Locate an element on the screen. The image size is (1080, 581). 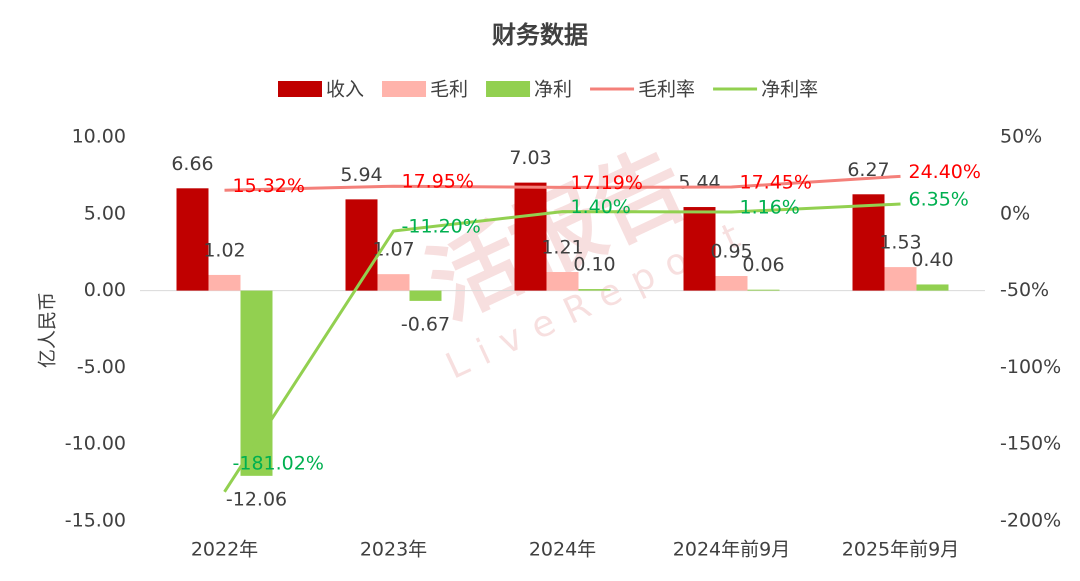
x-tick-label: 2024年前9月 is located at coordinates (731, 550).